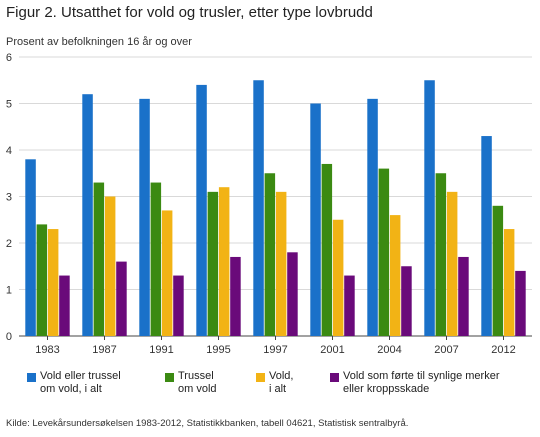 The image size is (540, 437). I want to click on legend-label: Trussel om vold, so click(197, 382).